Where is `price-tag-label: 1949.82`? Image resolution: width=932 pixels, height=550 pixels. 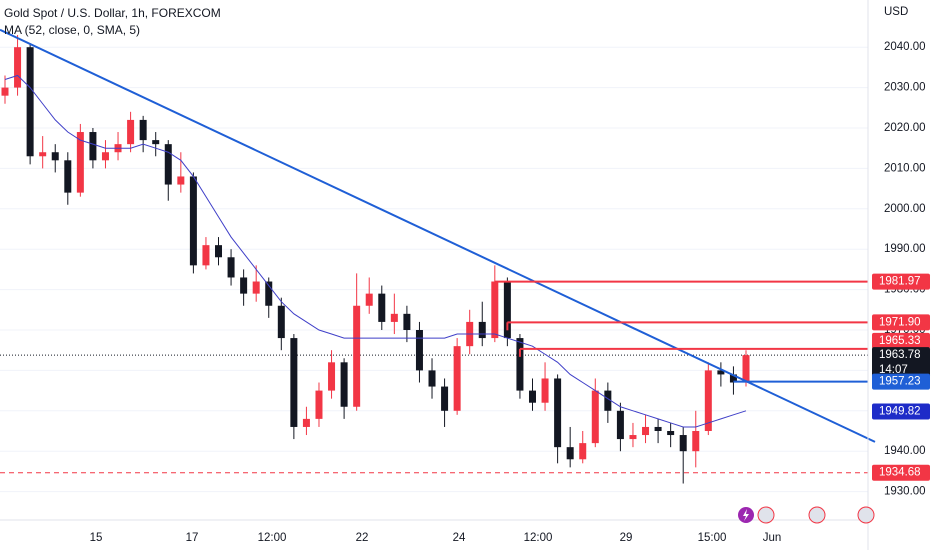
price-tag-label: 1949.82 is located at coordinates (900, 412).